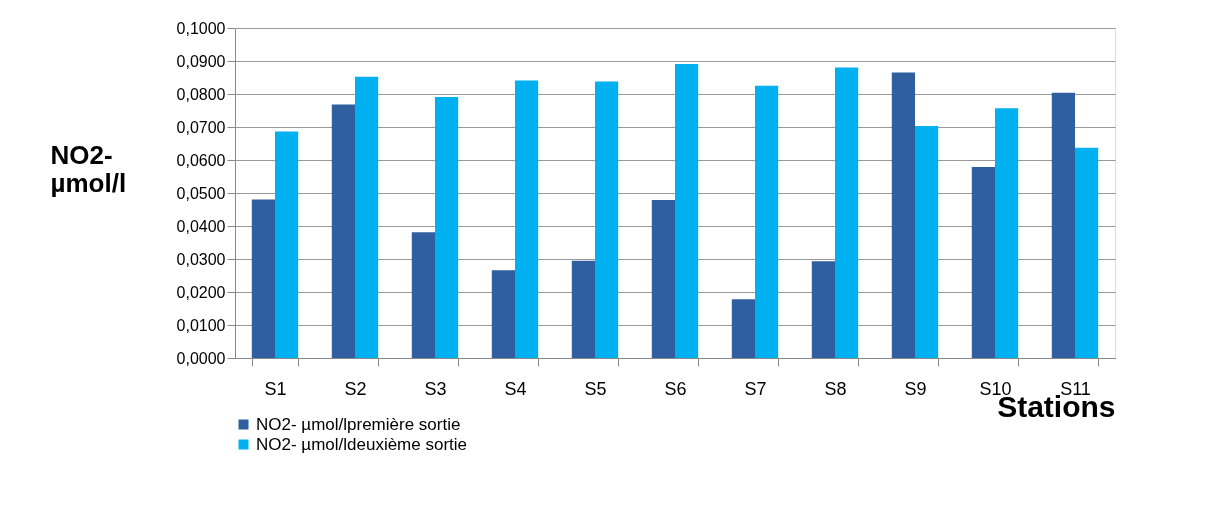 The height and width of the screenshot is (531, 1214). Describe the element at coordinates (275, 388) in the screenshot. I see `x-tick-label: S1` at that location.